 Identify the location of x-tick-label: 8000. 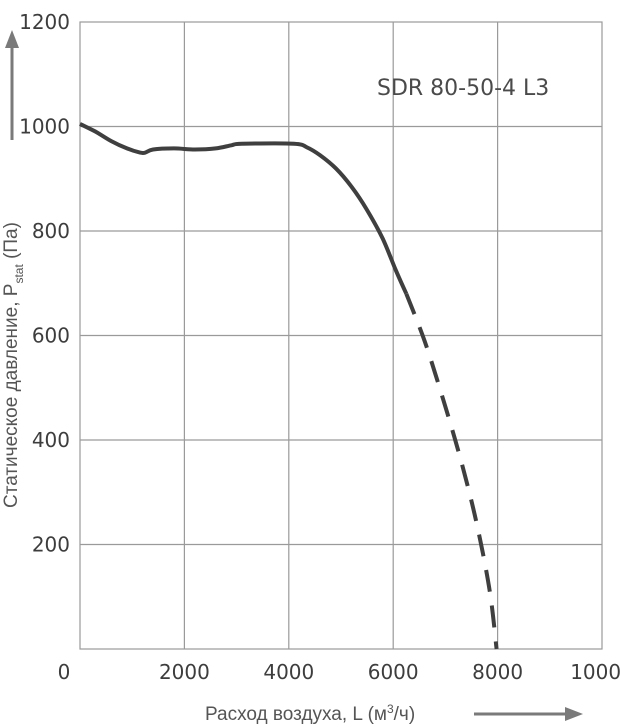
(497, 672).